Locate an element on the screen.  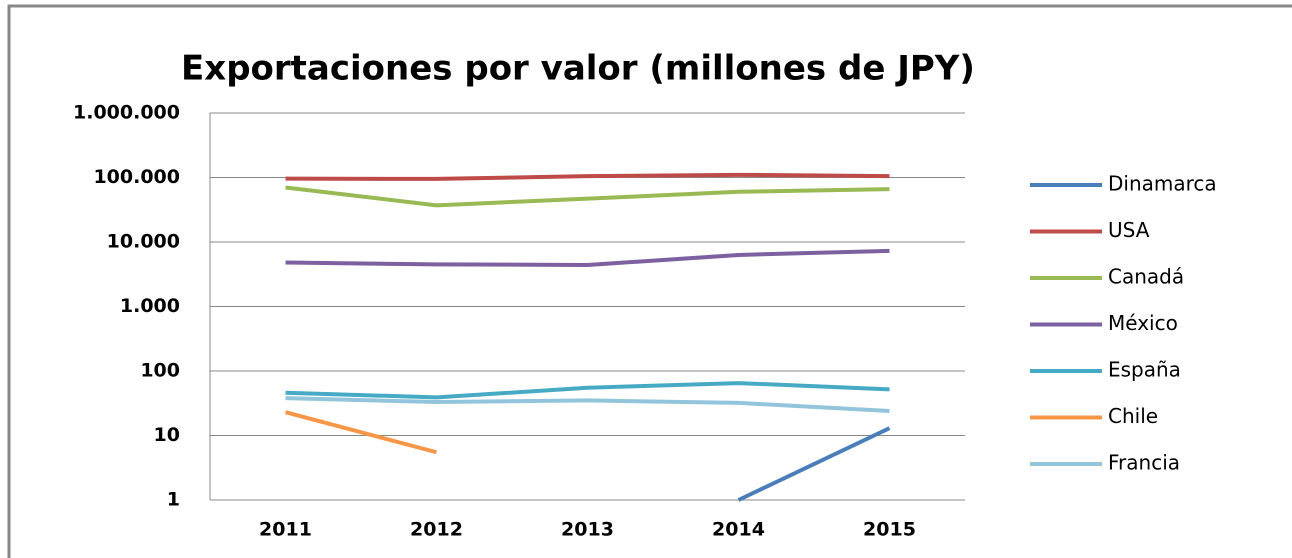
x-tick-label: 2015 is located at coordinates (889, 530).